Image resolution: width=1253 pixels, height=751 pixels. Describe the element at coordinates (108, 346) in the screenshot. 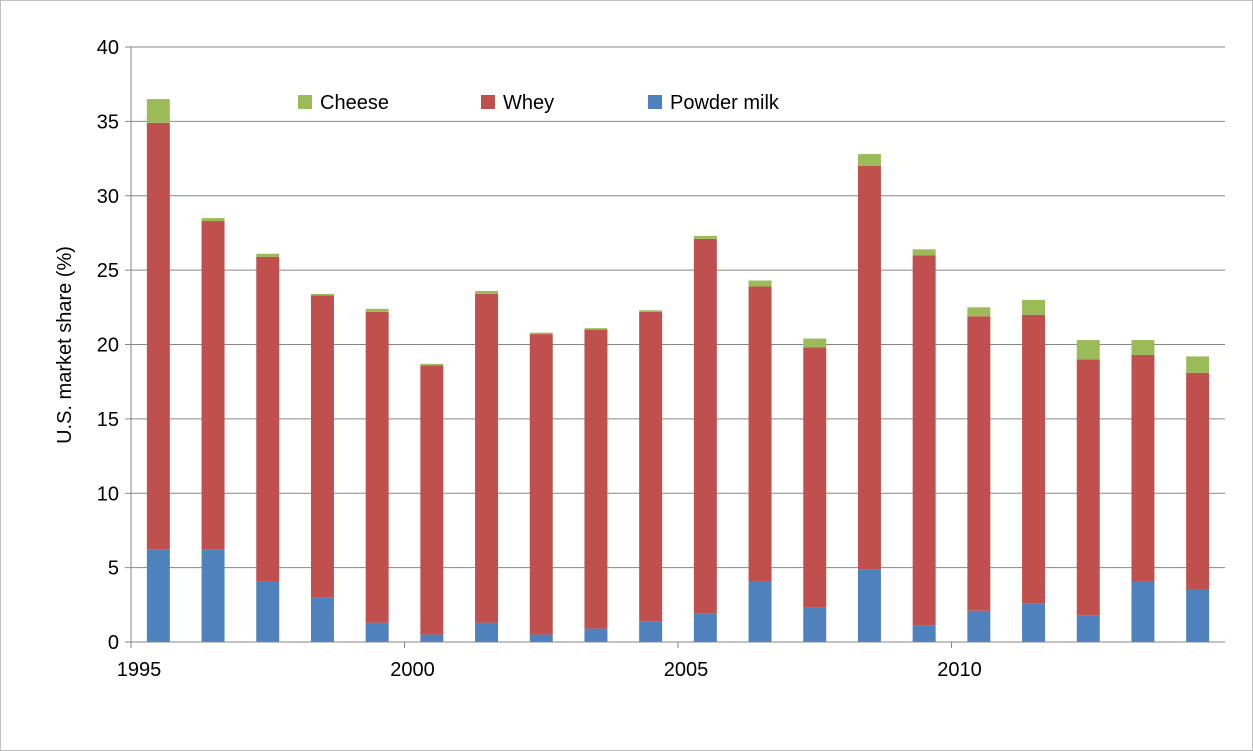

I see `y-tick-label: 20` at that location.